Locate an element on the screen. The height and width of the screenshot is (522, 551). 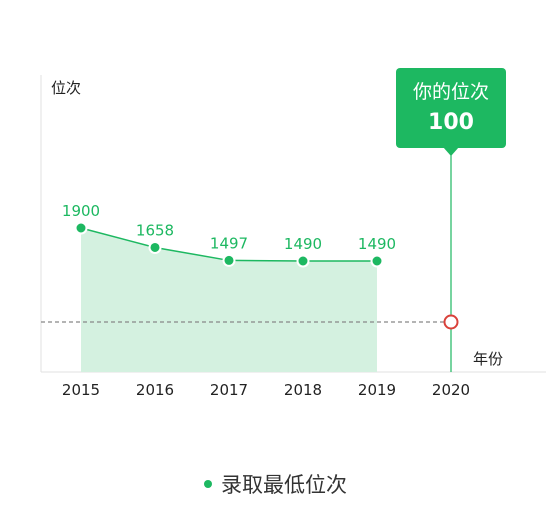
x-axis-label: 年份 is located at coordinates (488, 359).